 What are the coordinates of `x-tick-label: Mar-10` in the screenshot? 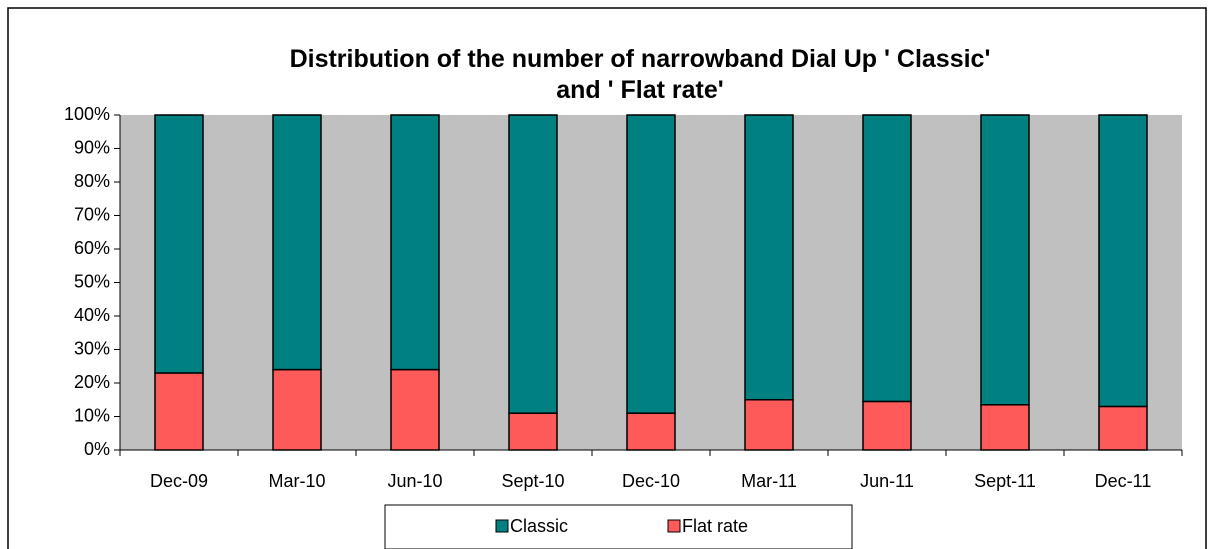 It's located at (296, 481).